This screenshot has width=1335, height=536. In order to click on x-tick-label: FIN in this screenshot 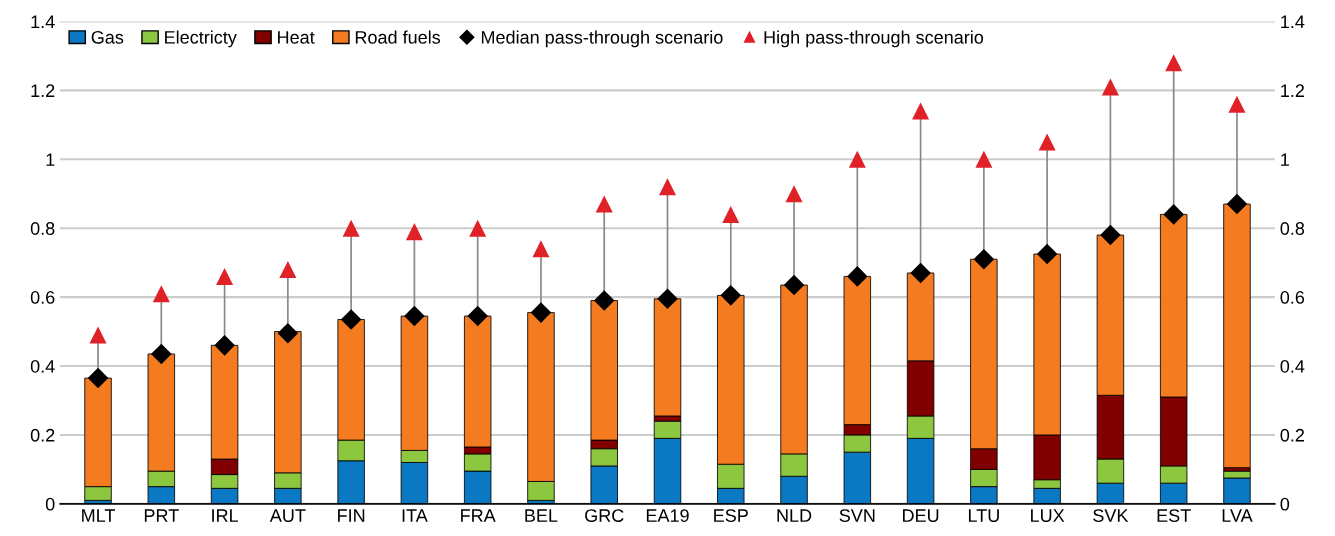, I will do `click(351, 515)`.